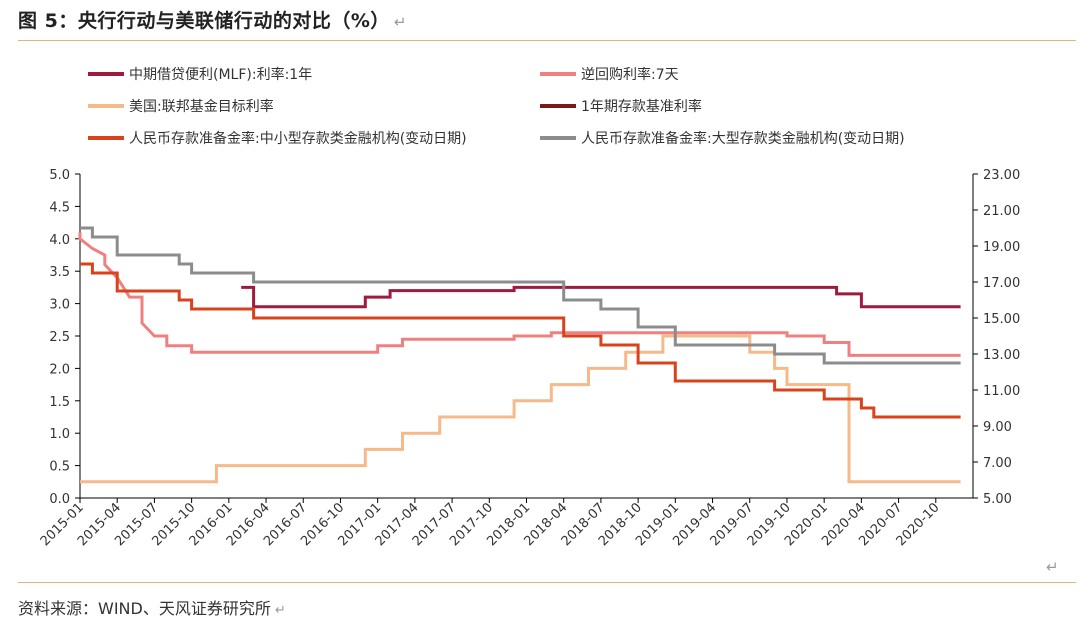  What do you see at coordinates (547, 40) in the screenshot?
I see `top-rule` at bounding box center [547, 40].